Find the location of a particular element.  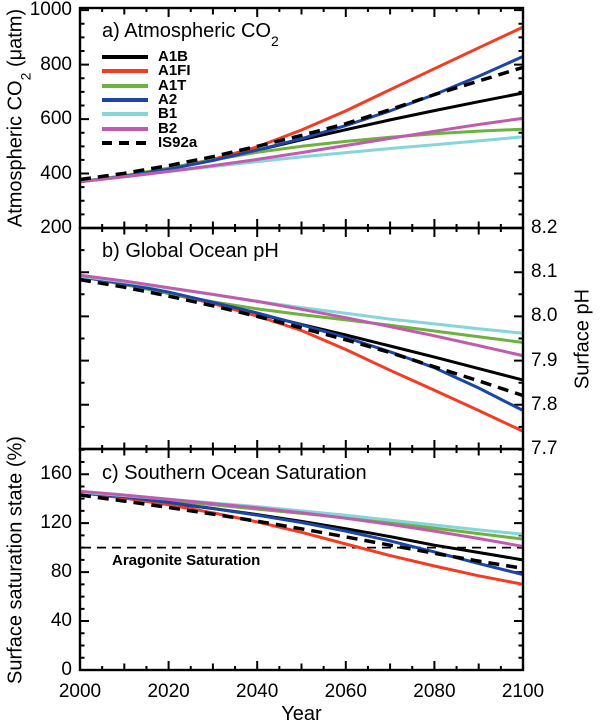

ytick-a-1000: 1000 is located at coordinates (50, 10).